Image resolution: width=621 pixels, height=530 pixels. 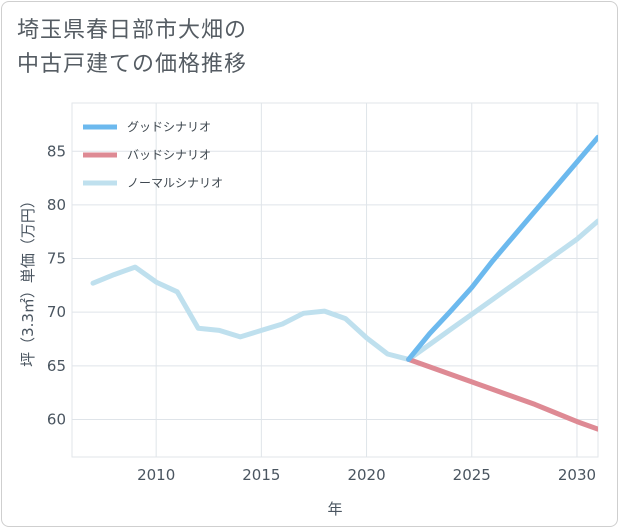 What do you see at coordinates (28, 280) in the screenshot?
I see `y-axis-title: 坪（3.3㎡）単価（万円）` at bounding box center [28, 280].